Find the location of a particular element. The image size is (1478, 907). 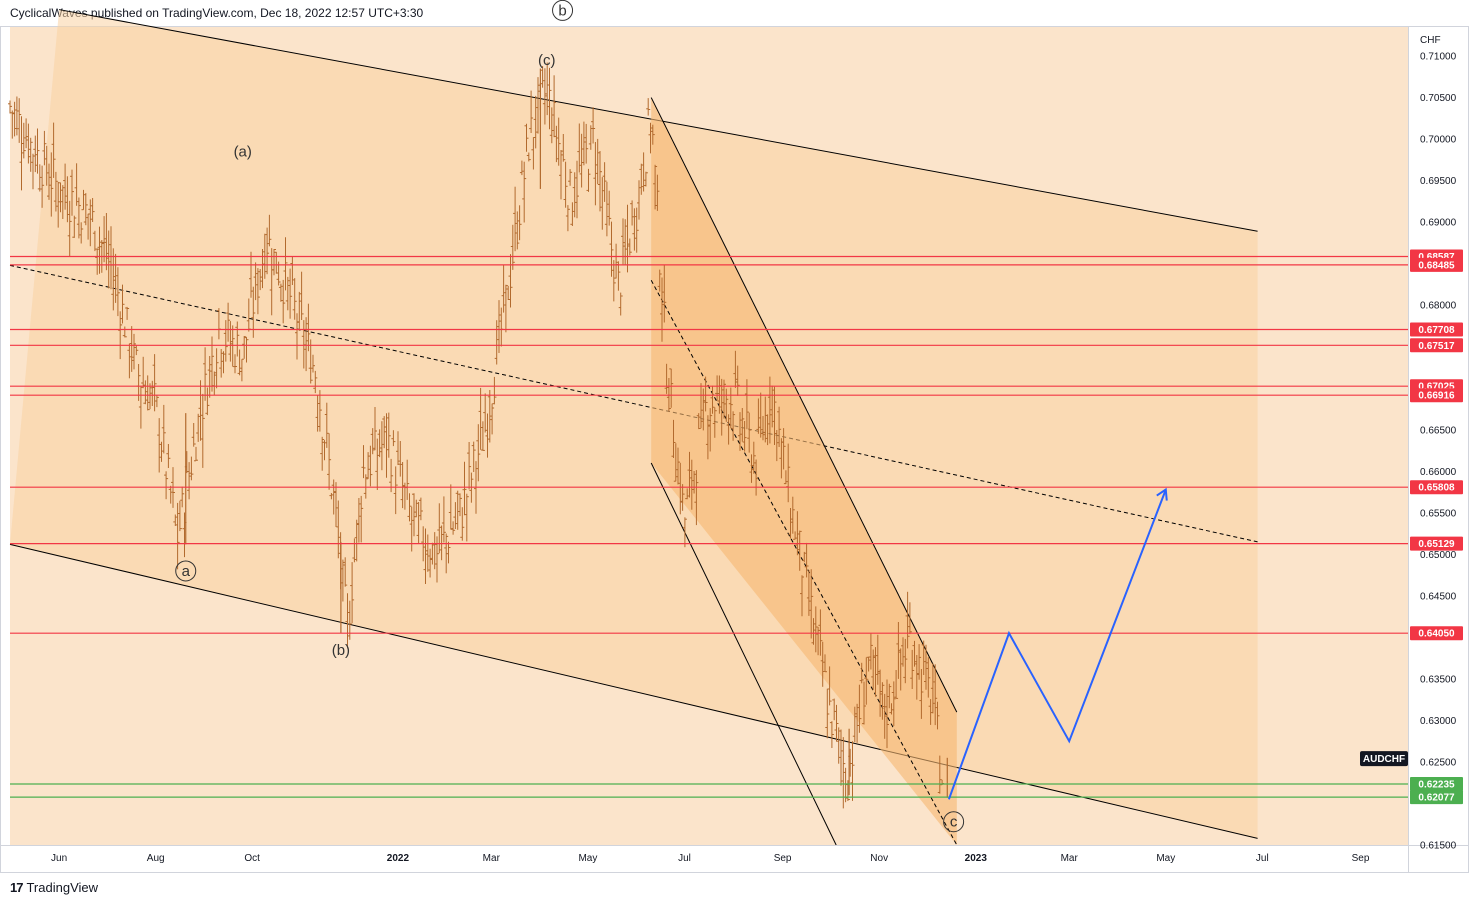

time-tick-label: Nov is located at coordinates (879, 858).